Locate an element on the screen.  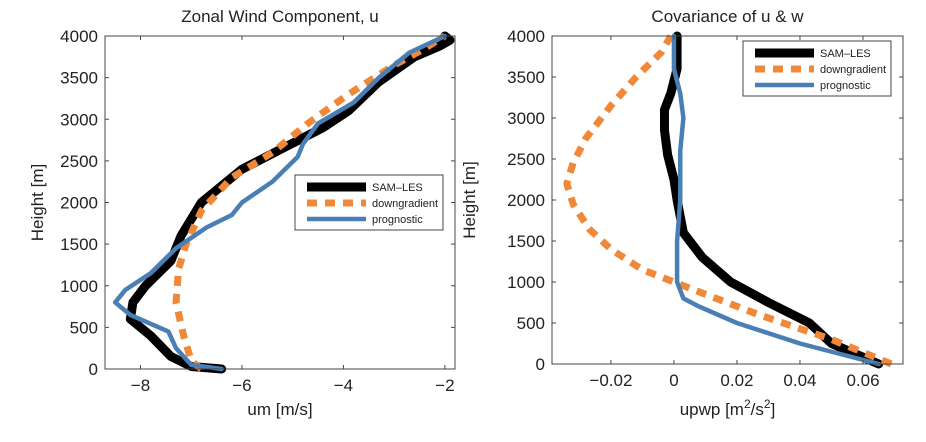
chart-title: Zonal Wind Component, u is located at coordinates (280, 16).